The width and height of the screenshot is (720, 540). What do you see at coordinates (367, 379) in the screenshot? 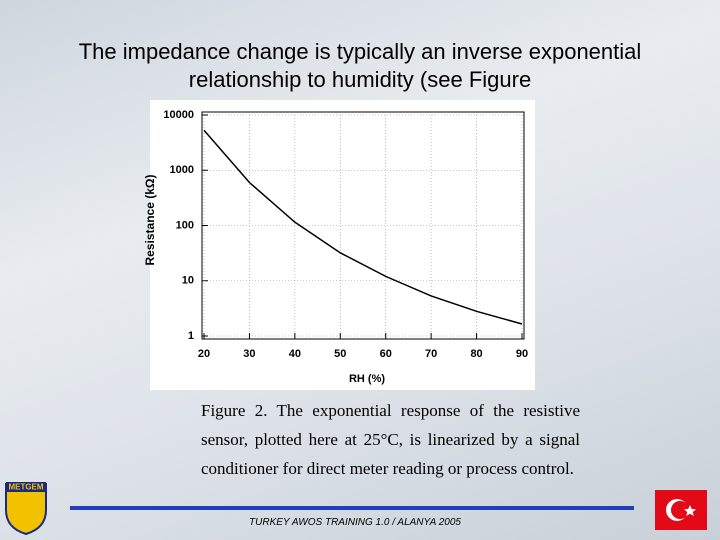
I see `x-axis-label: RH (%)` at bounding box center [367, 379].